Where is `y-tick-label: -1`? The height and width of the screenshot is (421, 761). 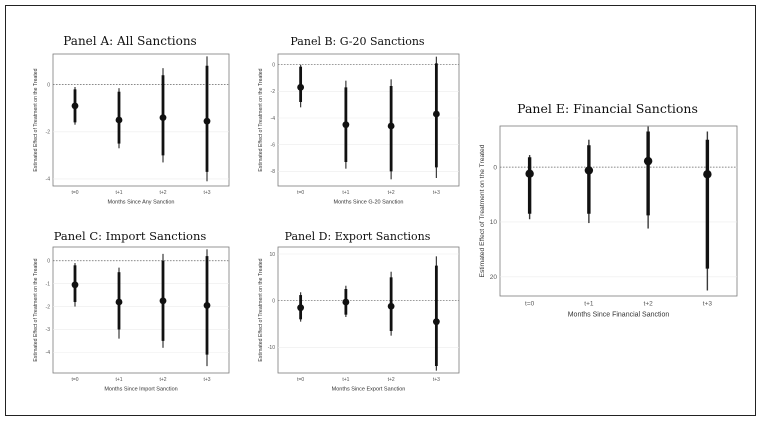
y-tick-label: -1 is located at coordinates (48, 284).